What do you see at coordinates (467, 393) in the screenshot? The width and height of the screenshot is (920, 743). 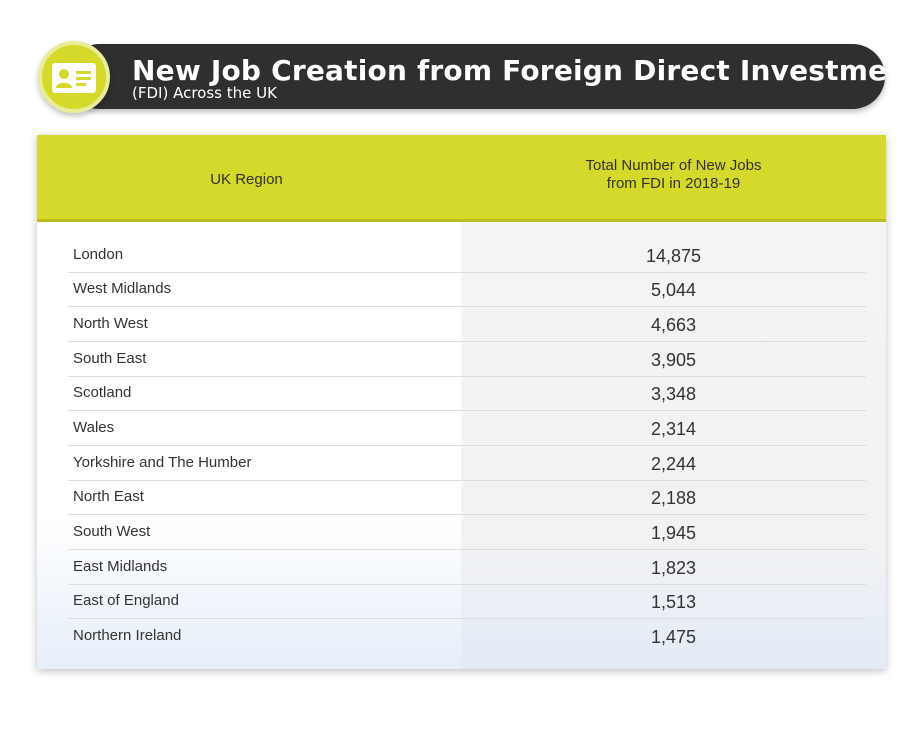 I see `table-row: Scotland 3,348` at bounding box center [467, 393].